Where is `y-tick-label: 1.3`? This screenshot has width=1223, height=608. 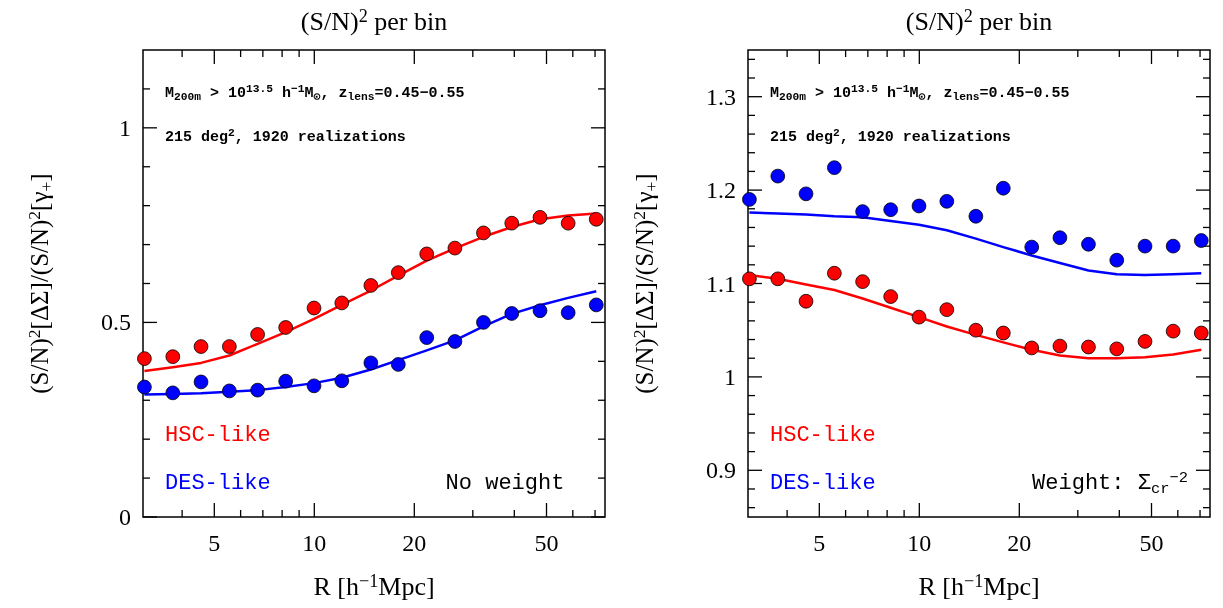 y-tick-label: 1.3 is located at coordinates (721, 96).